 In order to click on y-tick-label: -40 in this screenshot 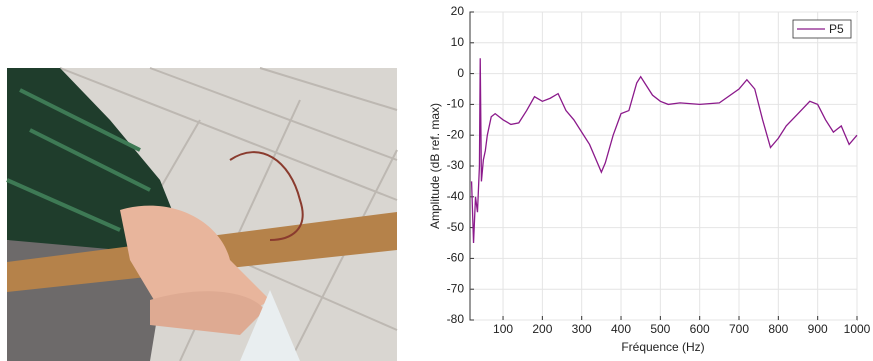, I will do `click(456, 196)`.